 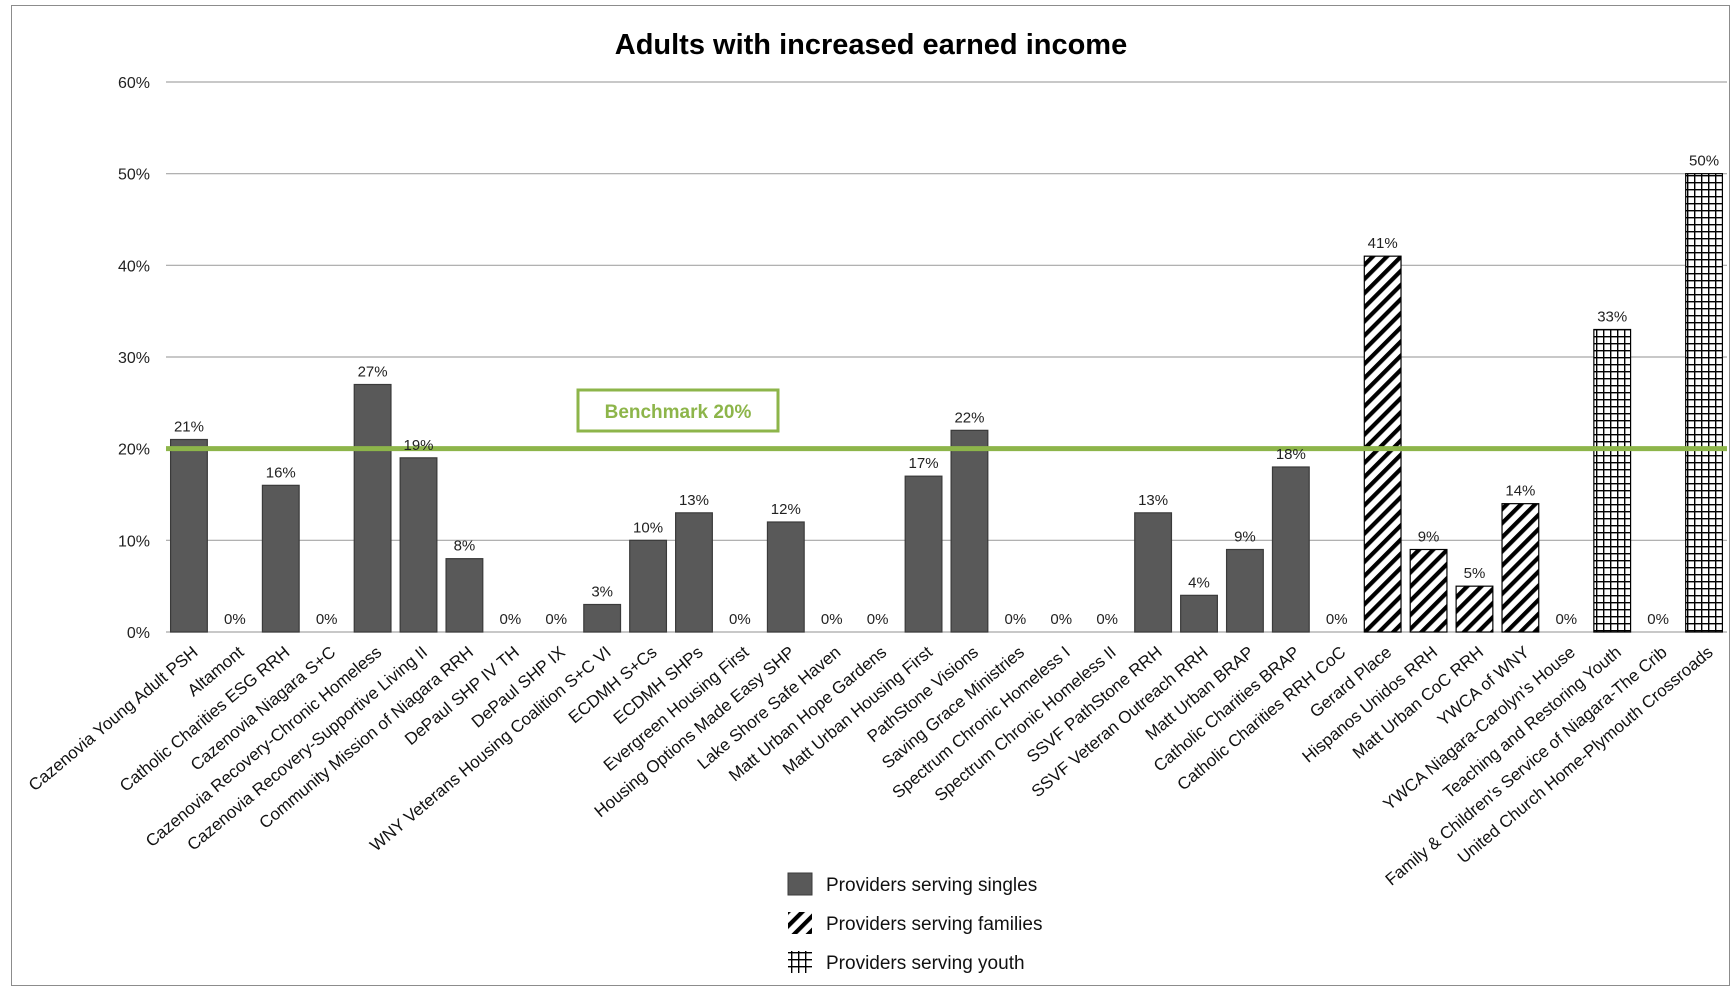 What do you see at coordinates (871, 45) in the screenshot?
I see `chart-title: Adults with increased earned income` at bounding box center [871, 45].